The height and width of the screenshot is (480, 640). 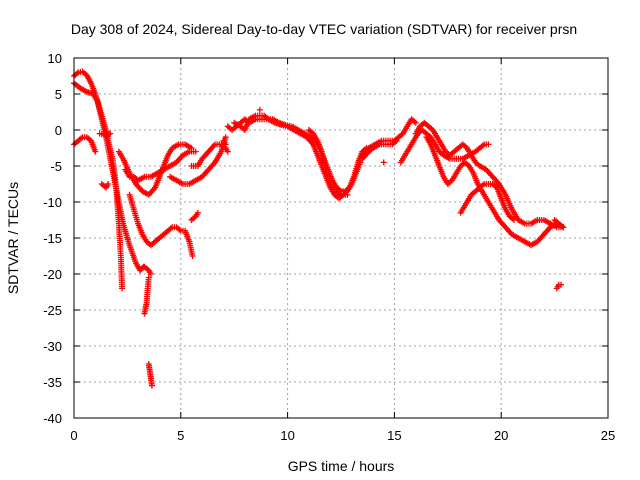 What do you see at coordinates (52, 238) in the screenshot?
I see `y-tick-label: -15` at bounding box center [52, 238].